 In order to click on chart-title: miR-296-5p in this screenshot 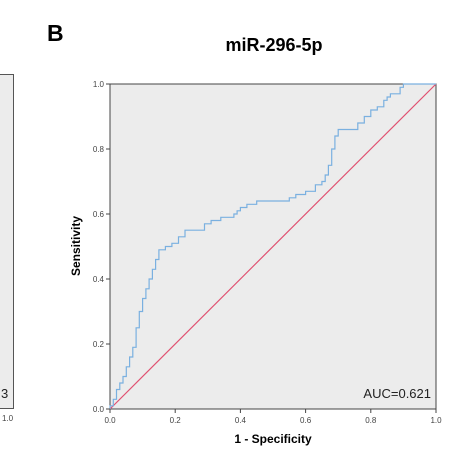, I will do `click(274, 45)`.